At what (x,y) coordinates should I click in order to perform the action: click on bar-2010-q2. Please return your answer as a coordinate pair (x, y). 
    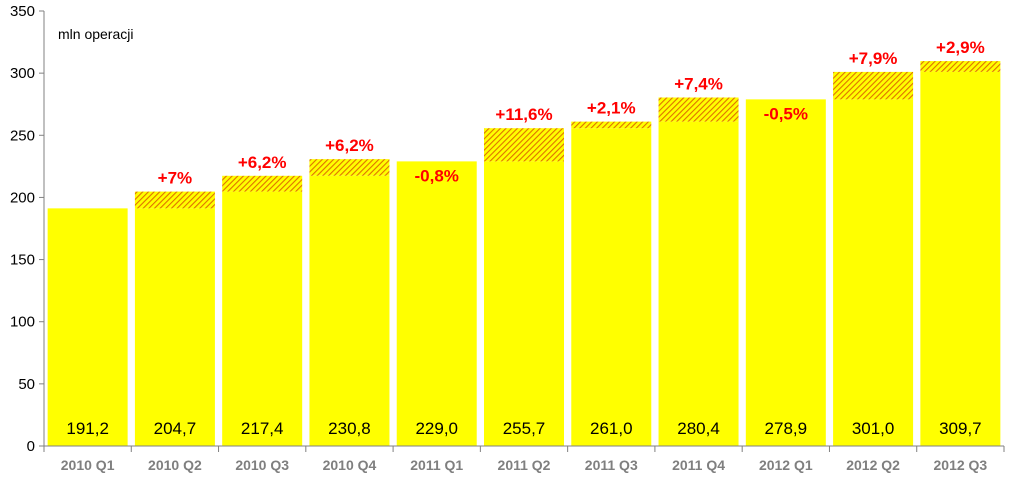
    Looking at the image, I should click on (174, 327).